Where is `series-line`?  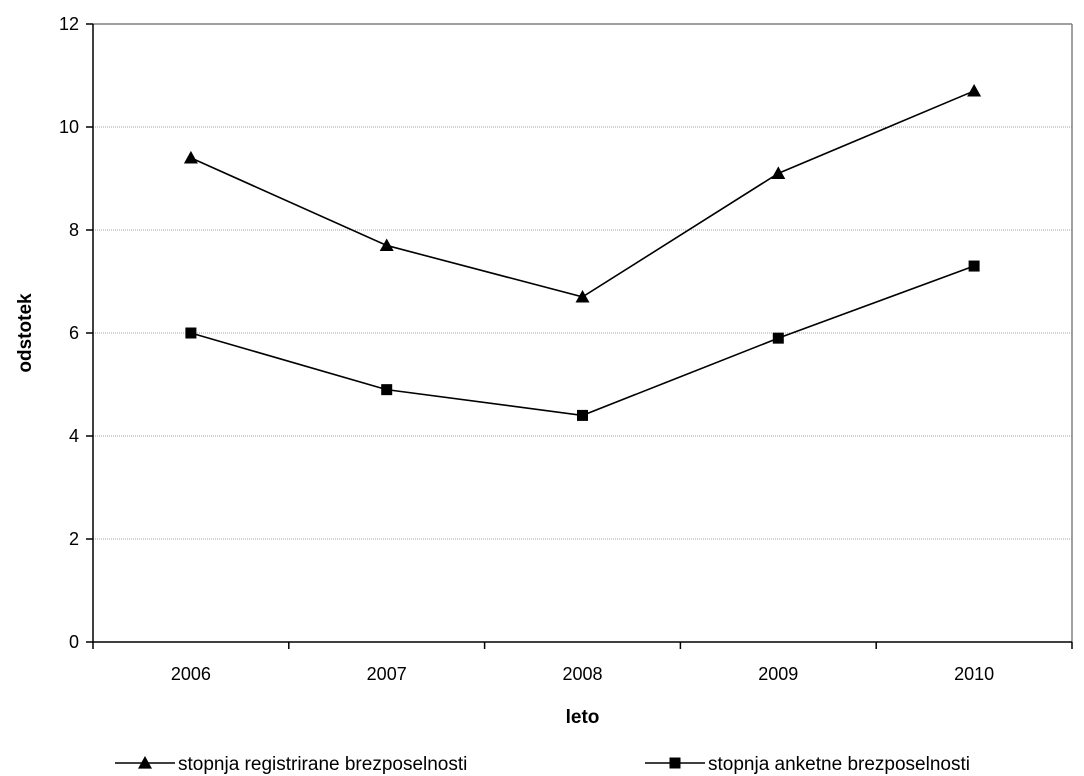 series-line is located at coordinates (582, 341).